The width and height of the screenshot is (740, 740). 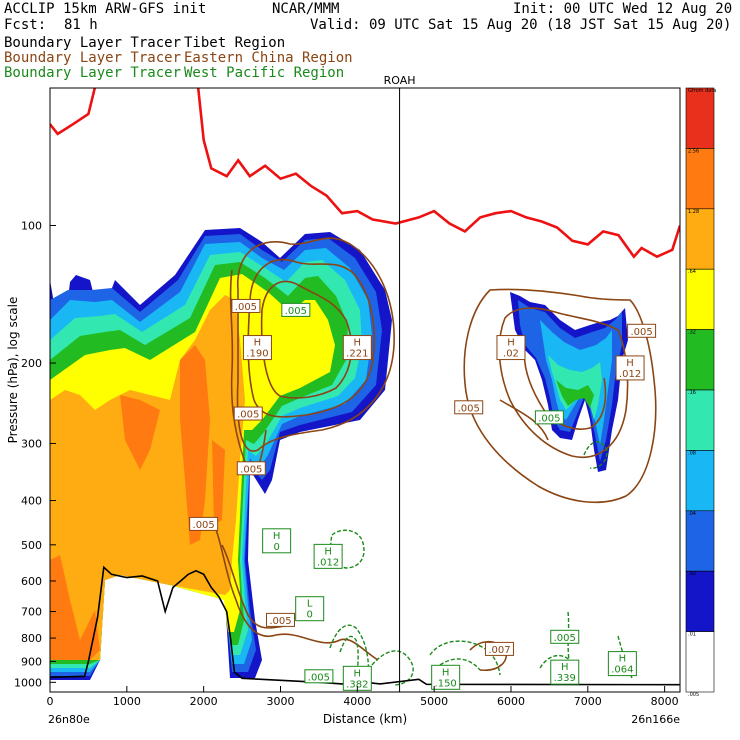 I want to click on extremum-value: .150, so click(x=446, y=683).